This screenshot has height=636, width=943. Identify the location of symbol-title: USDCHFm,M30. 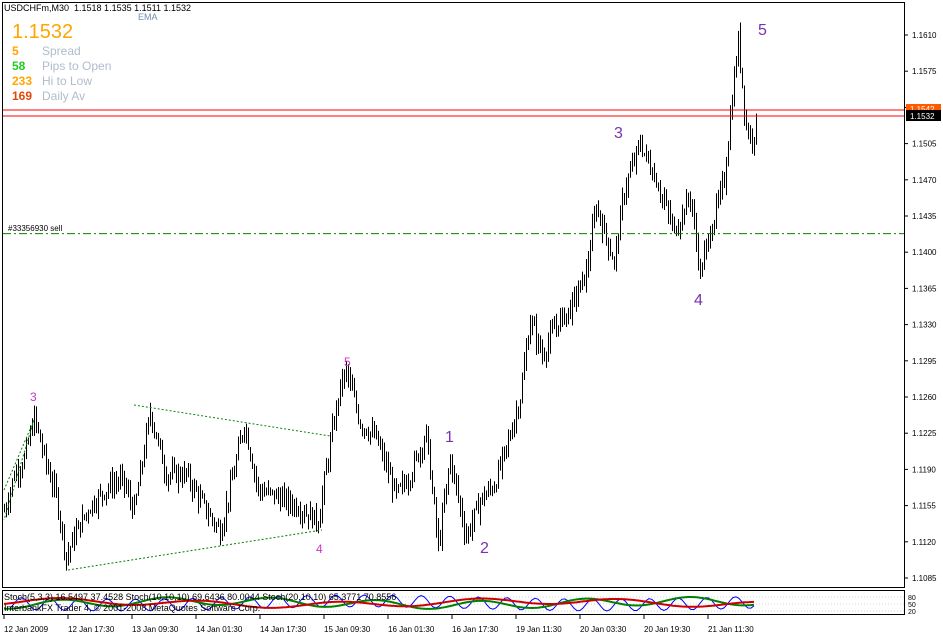
(37, 8).